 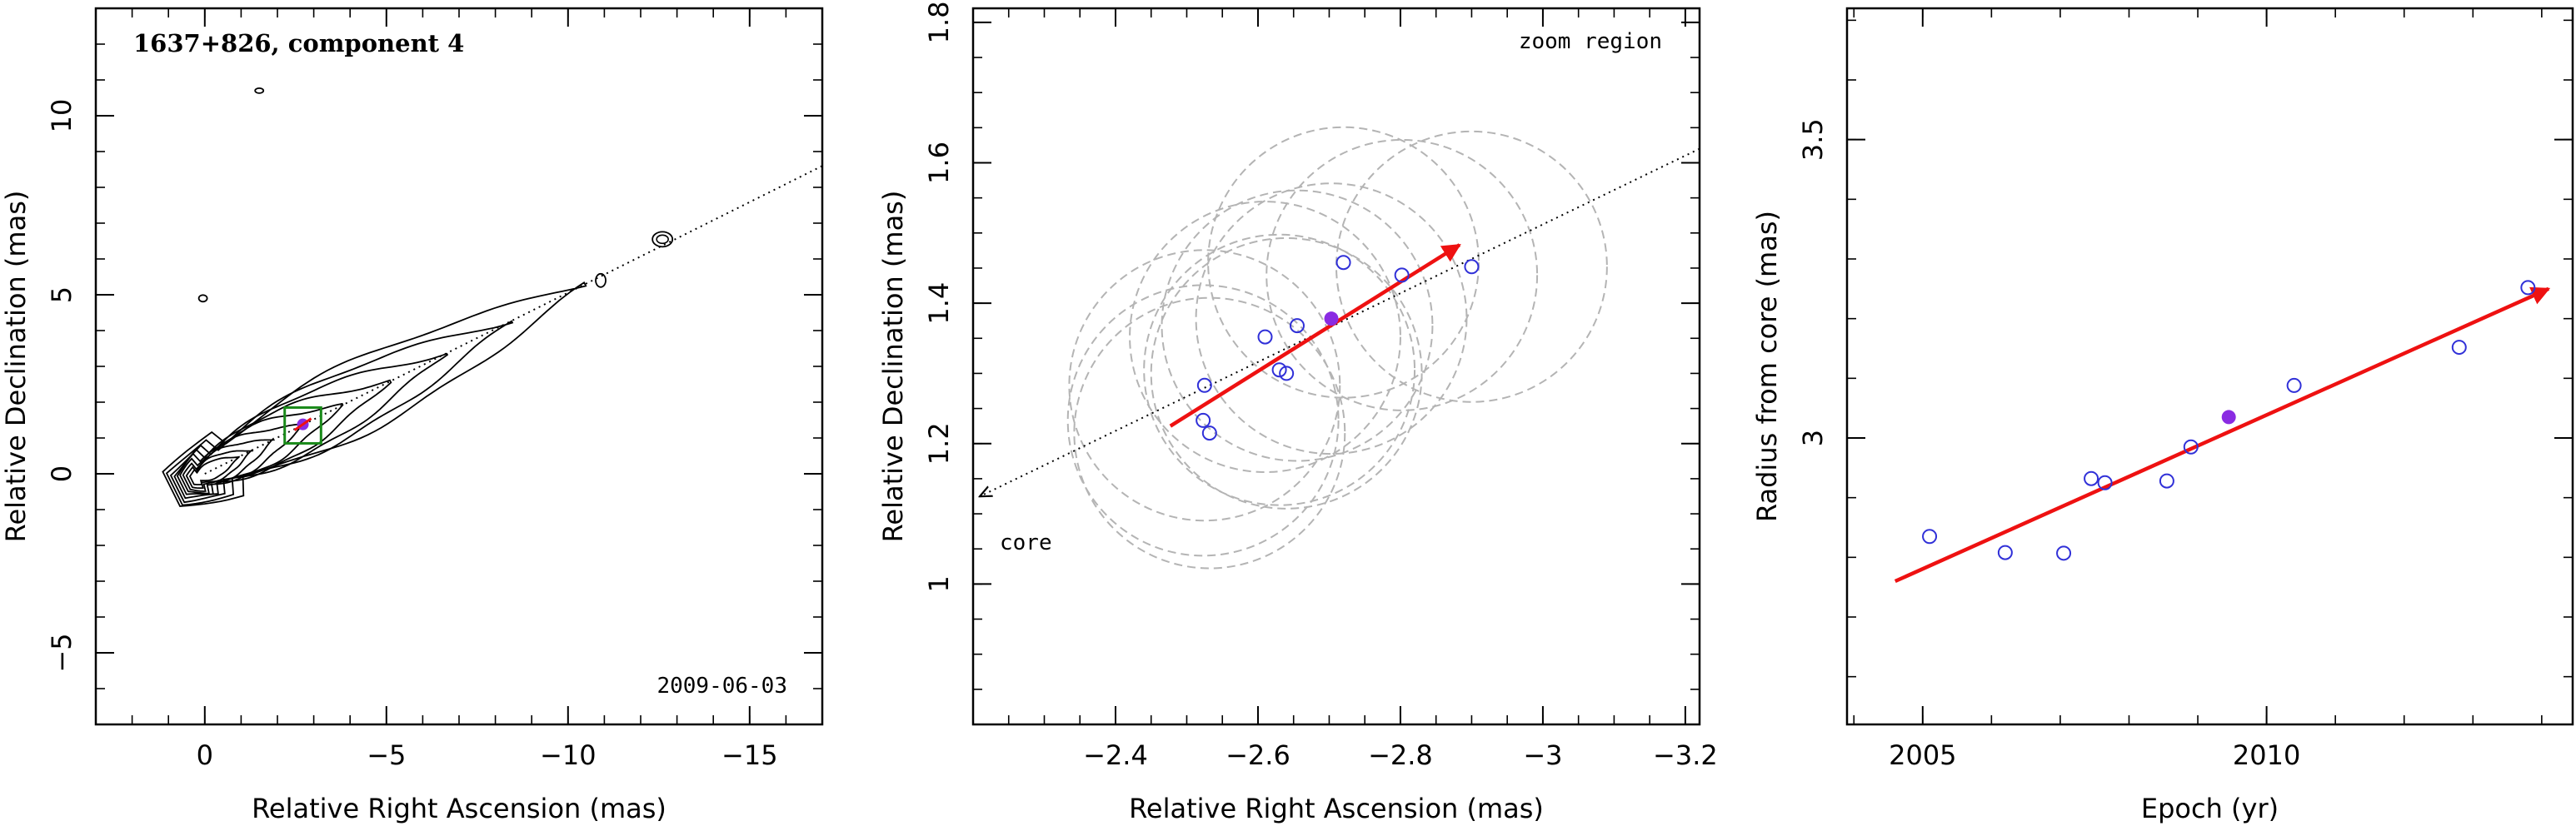 I want to click on panel-1-date: 2009-06-03, so click(x=721, y=686).